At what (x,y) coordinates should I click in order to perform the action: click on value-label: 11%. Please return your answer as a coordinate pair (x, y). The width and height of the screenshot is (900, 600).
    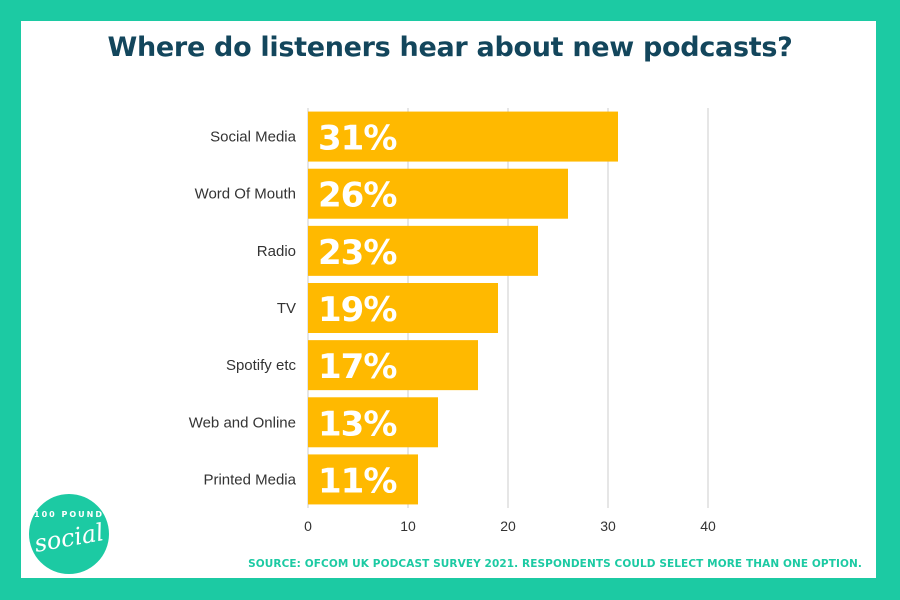
    Looking at the image, I should click on (357, 481).